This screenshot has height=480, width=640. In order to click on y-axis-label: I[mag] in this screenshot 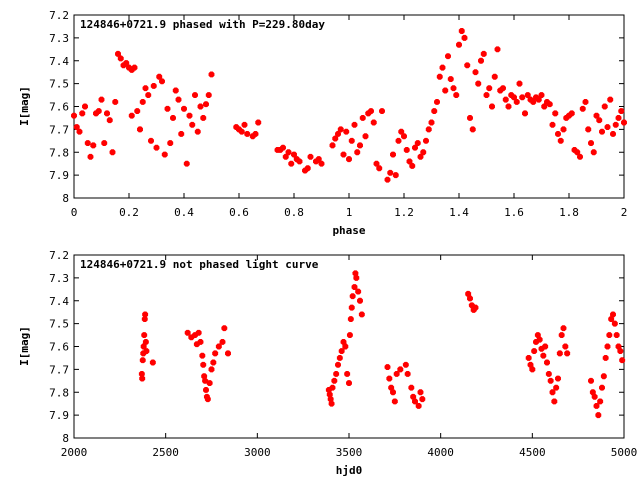, I will do `click(24, 346)`.